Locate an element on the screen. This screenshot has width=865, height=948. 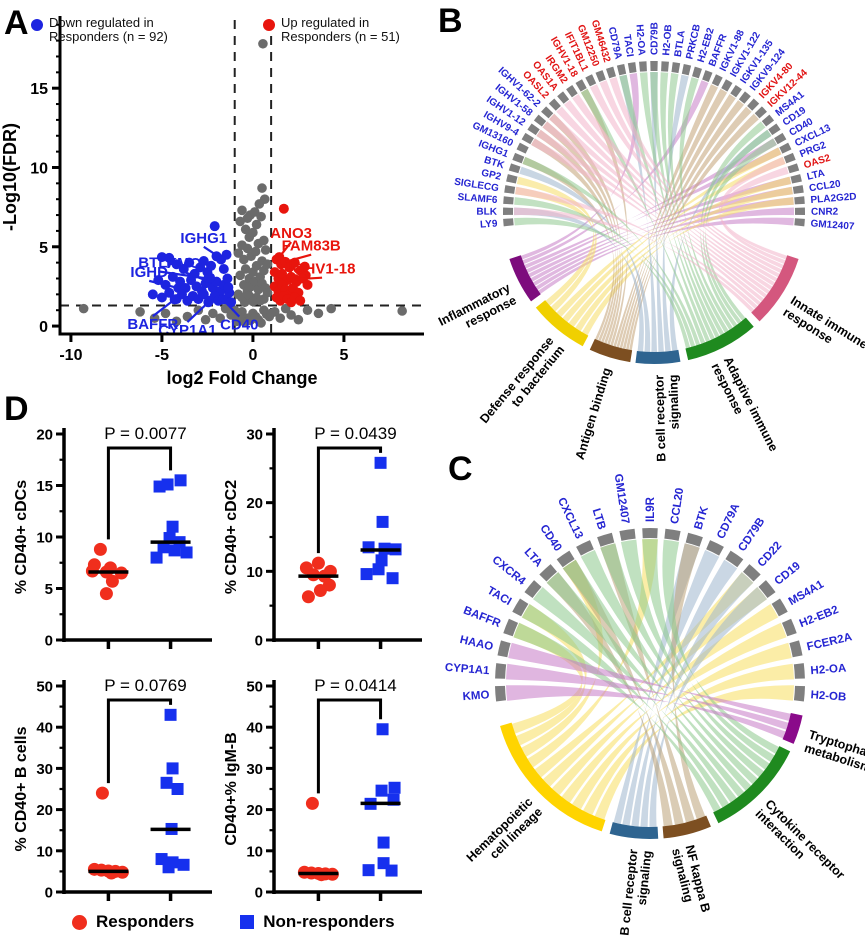
svg-text: CNR2 is located at coordinates (825, 212).